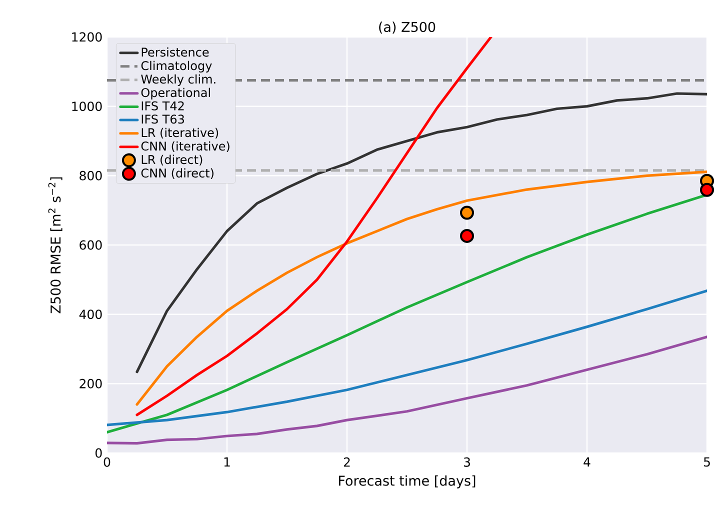 Image resolution: width=724 pixels, height=515 pixels. Describe the element at coordinates (87, 37) in the screenshot. I see `y-tick-label: 1200` at that location.